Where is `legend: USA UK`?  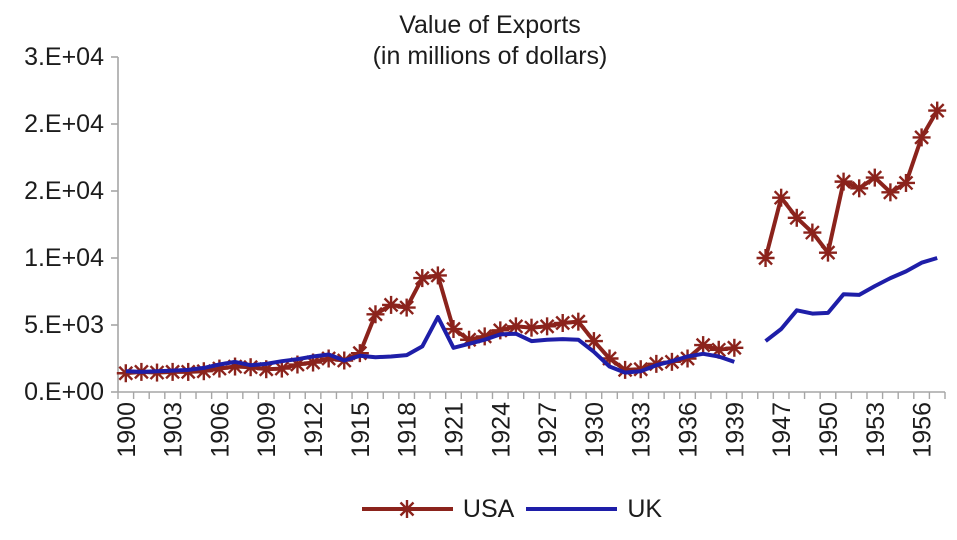 legend: USA UK is located at coordinates (511, 509).